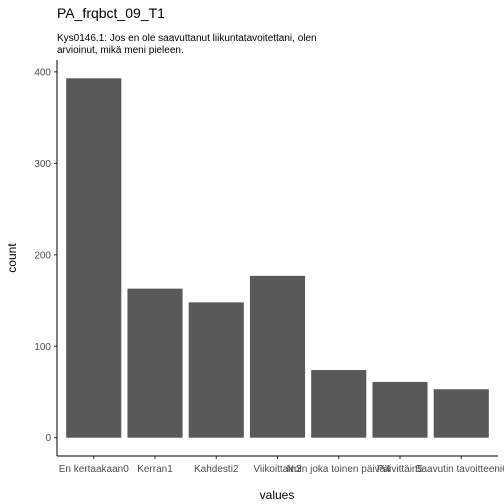 This screenshot has width=504, height=504. Describe the element at coordinates (42, 164) in the screenshot. I see `y-tick-label-3: 300` at that location.